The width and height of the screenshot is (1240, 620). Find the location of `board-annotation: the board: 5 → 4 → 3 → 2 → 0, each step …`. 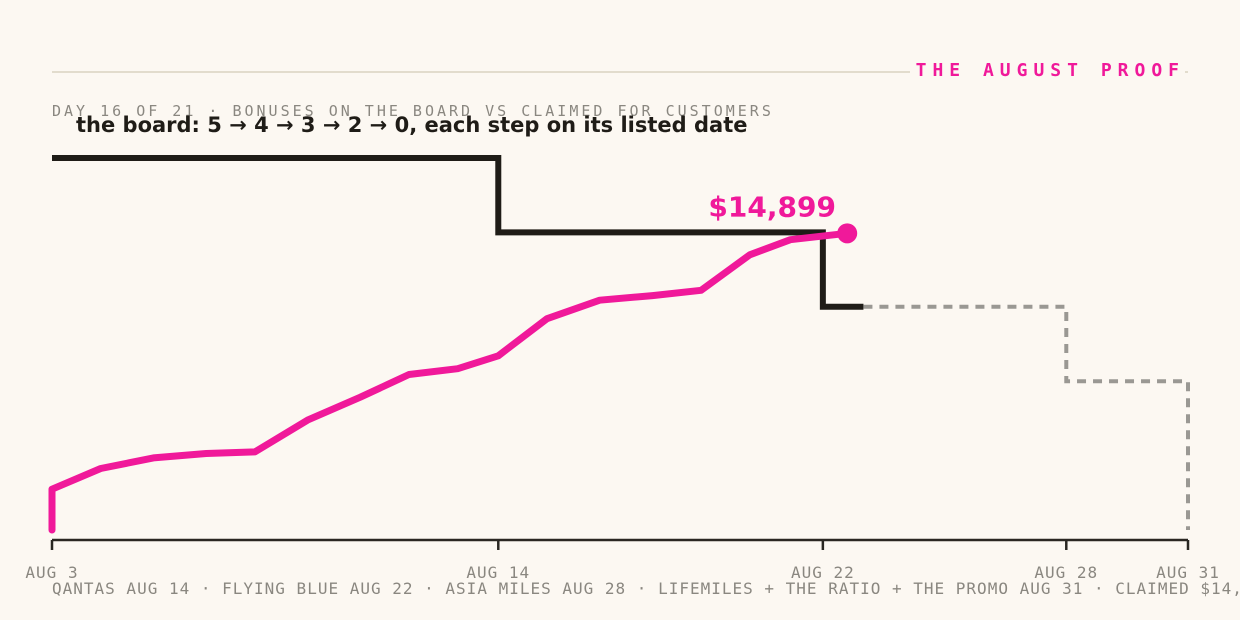

board-annotation: the board: 5 → 4 → 3 → 2 → 0, each step … is located at coordinates (412, 125).